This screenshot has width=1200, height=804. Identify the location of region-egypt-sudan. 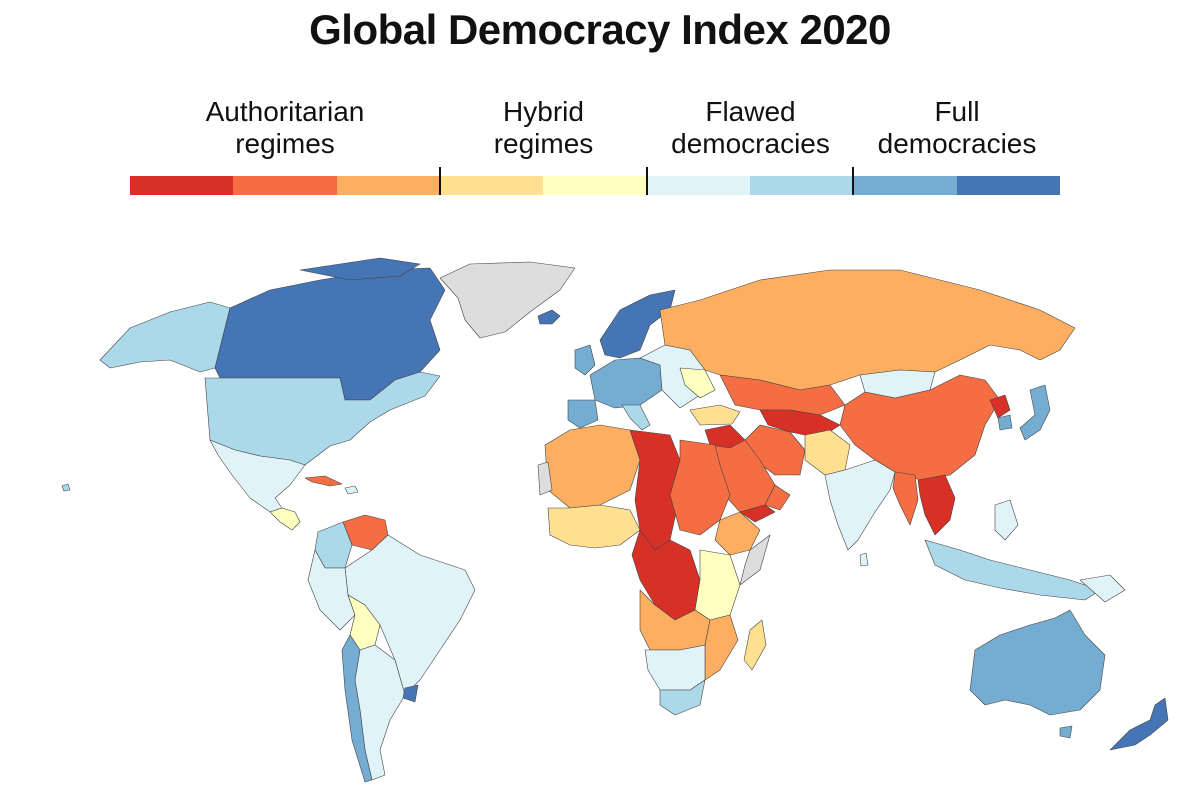
(700, 487).